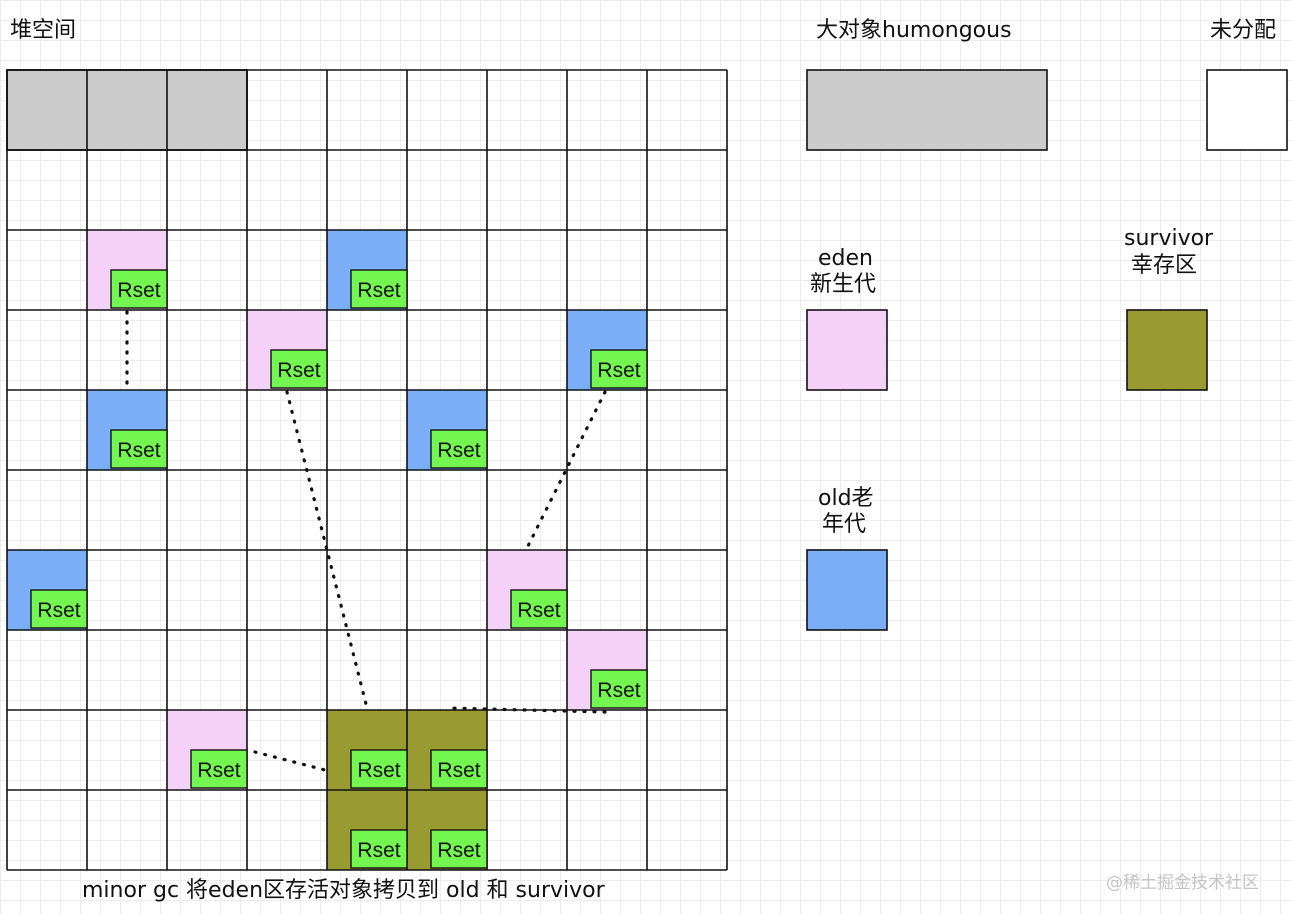 Image resolution: width=1292 pixels, height=914 pixels. What do you see at coordinates (847, 590) in the screenshot?
I see `legend-old-swatch` at bounding box center [847, 590].